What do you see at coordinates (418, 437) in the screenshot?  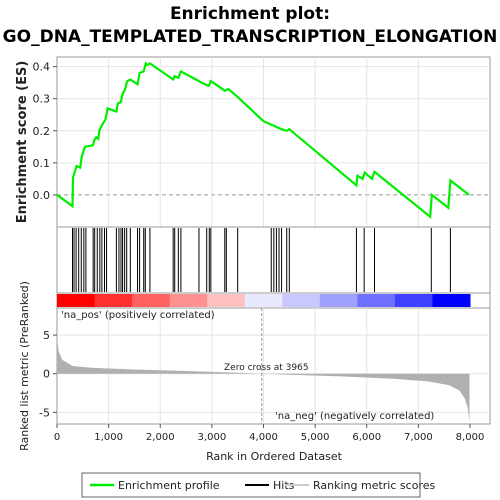 I see `x-tick-label: 7,000` at bounding box center [418, 437].